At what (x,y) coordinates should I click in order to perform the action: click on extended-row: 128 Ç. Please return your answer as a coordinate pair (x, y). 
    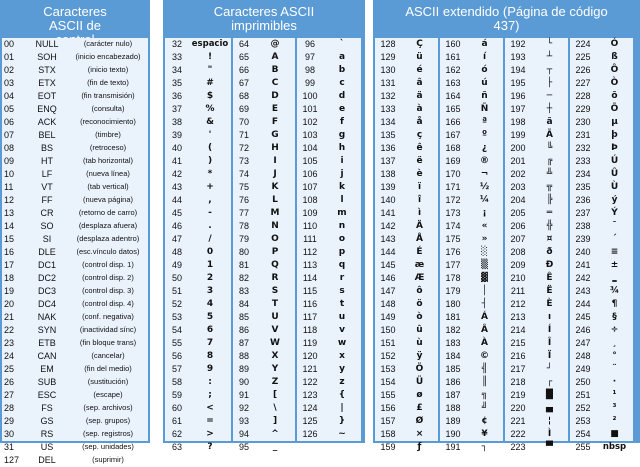
    Looking at the image, I should click on (406, 44).